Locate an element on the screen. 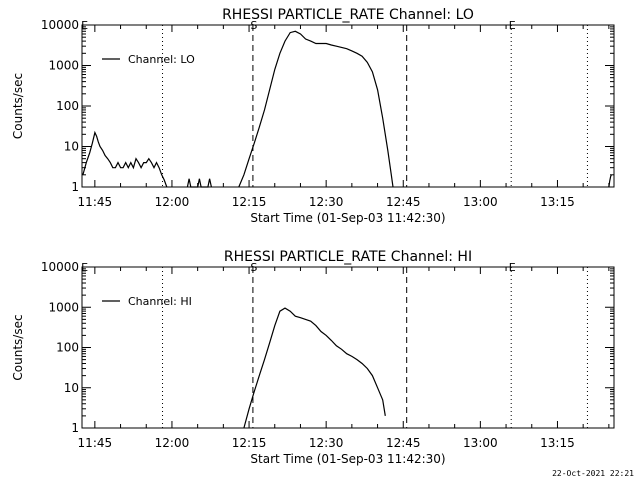 This screenshot has width=640, height=480. legend-label: Channel: LO is located at coordinates (161, 59).